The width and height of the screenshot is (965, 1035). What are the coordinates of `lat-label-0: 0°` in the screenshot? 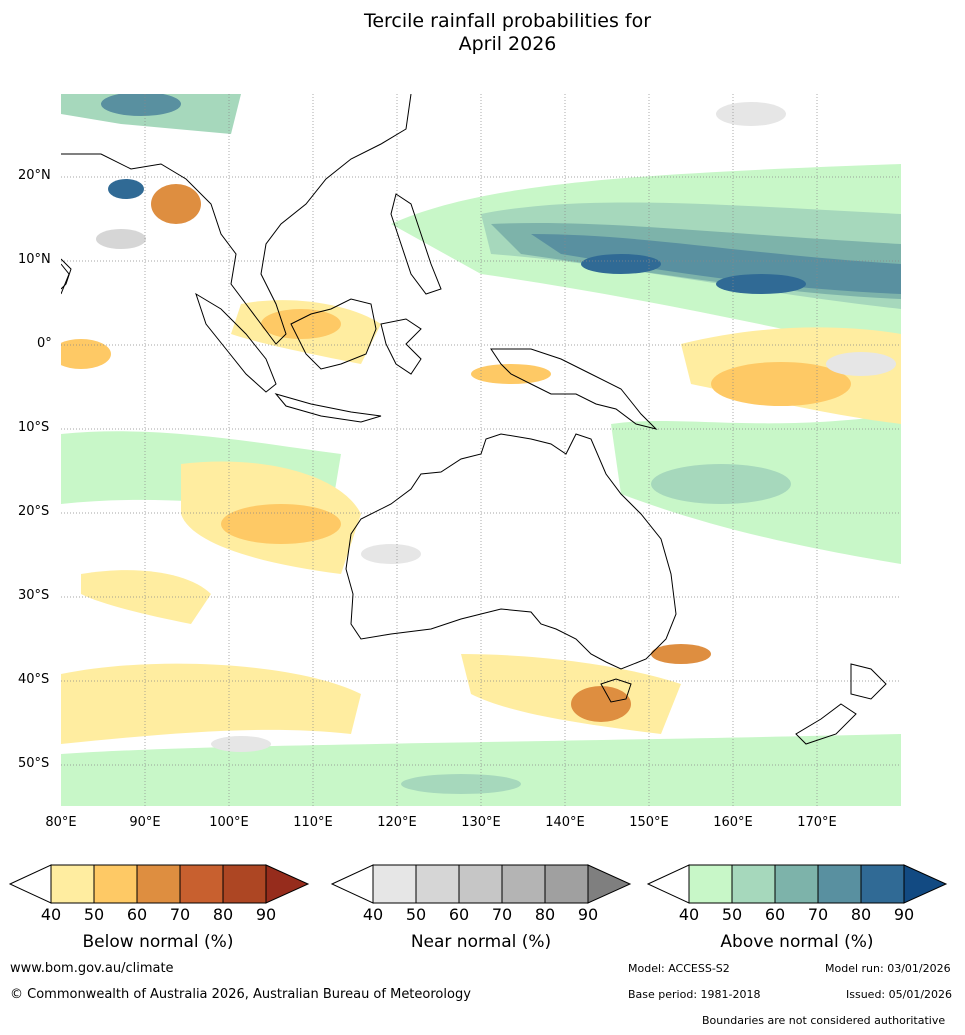 It's located at (44, 343).